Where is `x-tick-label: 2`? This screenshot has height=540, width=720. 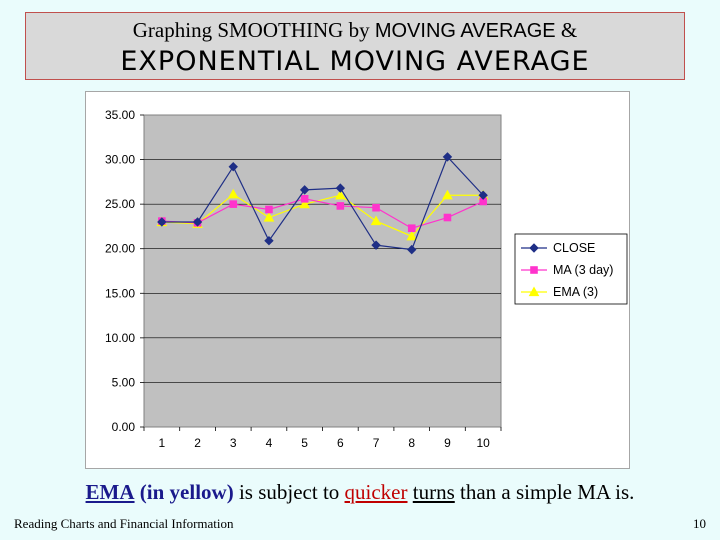 x-tick-label: 2 is located at coordinates (197, 443).